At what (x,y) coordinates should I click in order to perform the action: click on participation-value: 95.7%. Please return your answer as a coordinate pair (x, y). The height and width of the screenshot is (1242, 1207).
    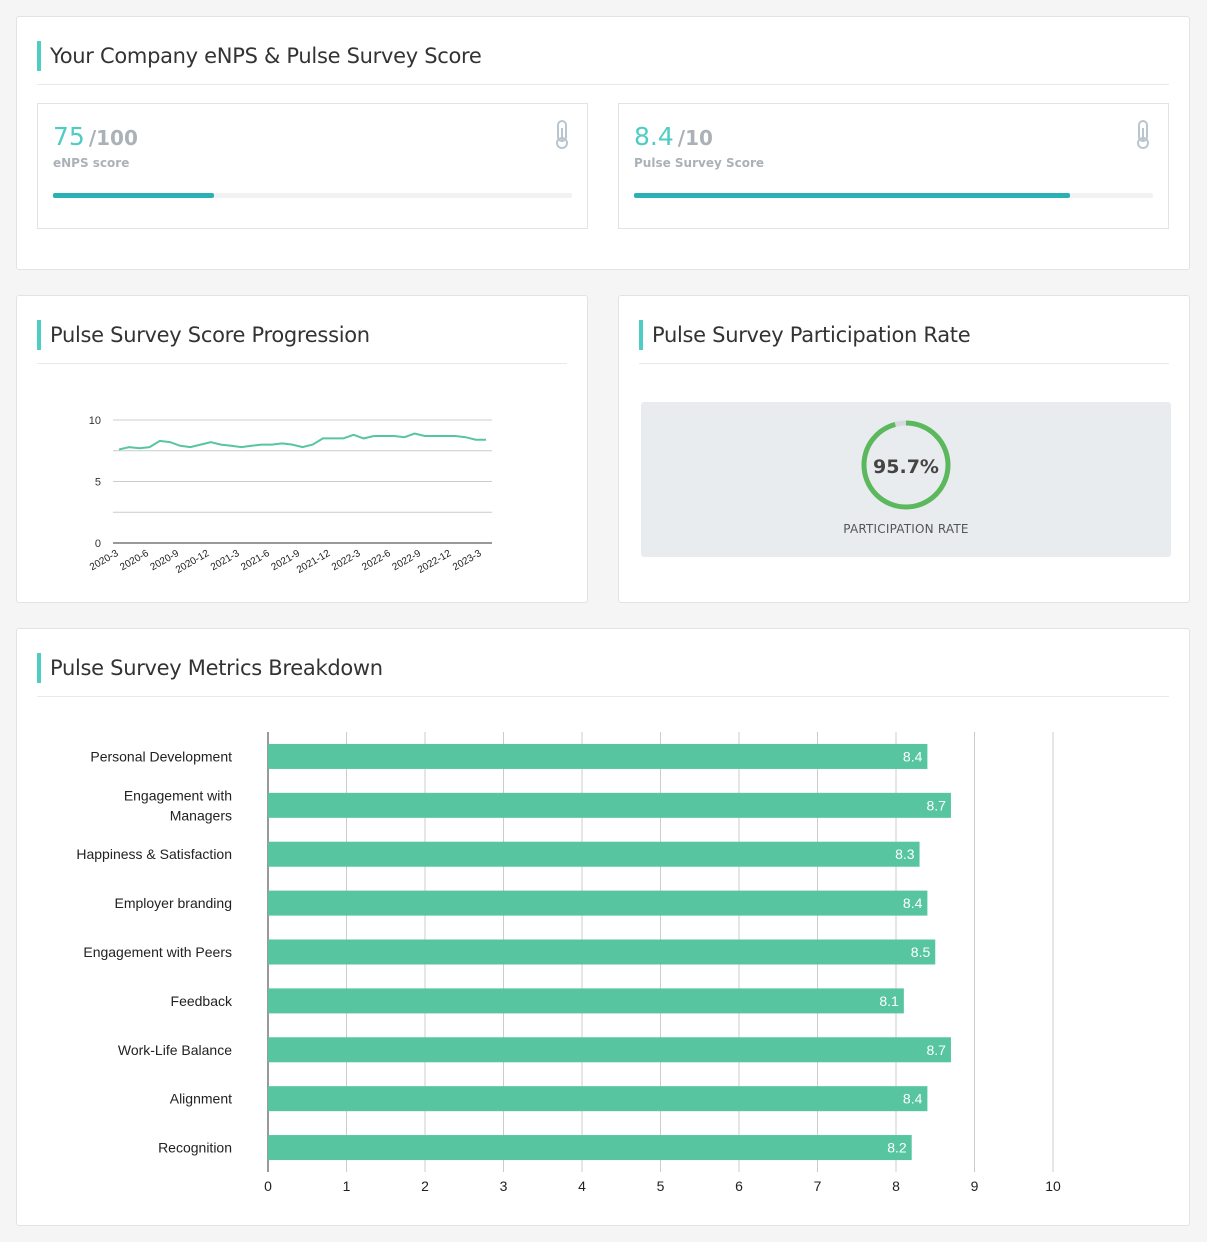
    Looking at the image, I should click on (906, 467).